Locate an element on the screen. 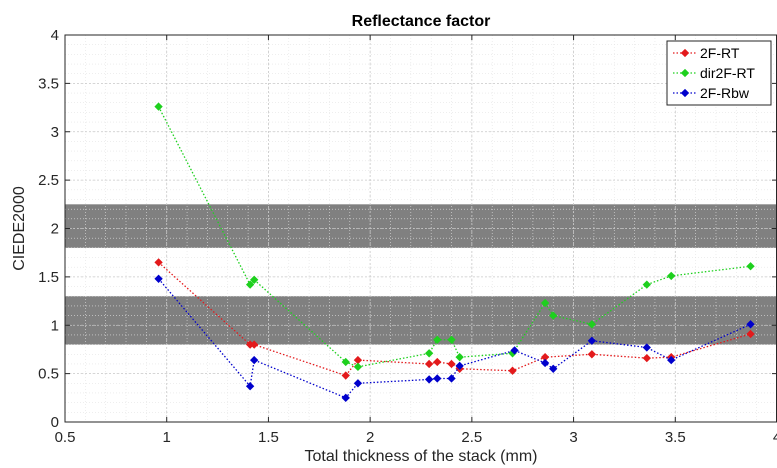 The image size is (777, 468). x-tick-labels: 0.5 1 1.5 2 2.5 3 3.5 4 is located at coordinates (416, 437).